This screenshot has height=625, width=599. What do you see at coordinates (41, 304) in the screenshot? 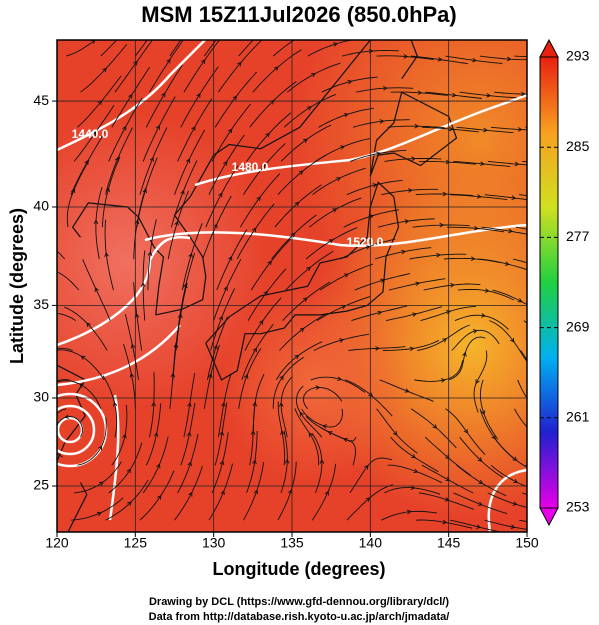
I see `y-tick-label: 35` at bounding box center [41, 304].